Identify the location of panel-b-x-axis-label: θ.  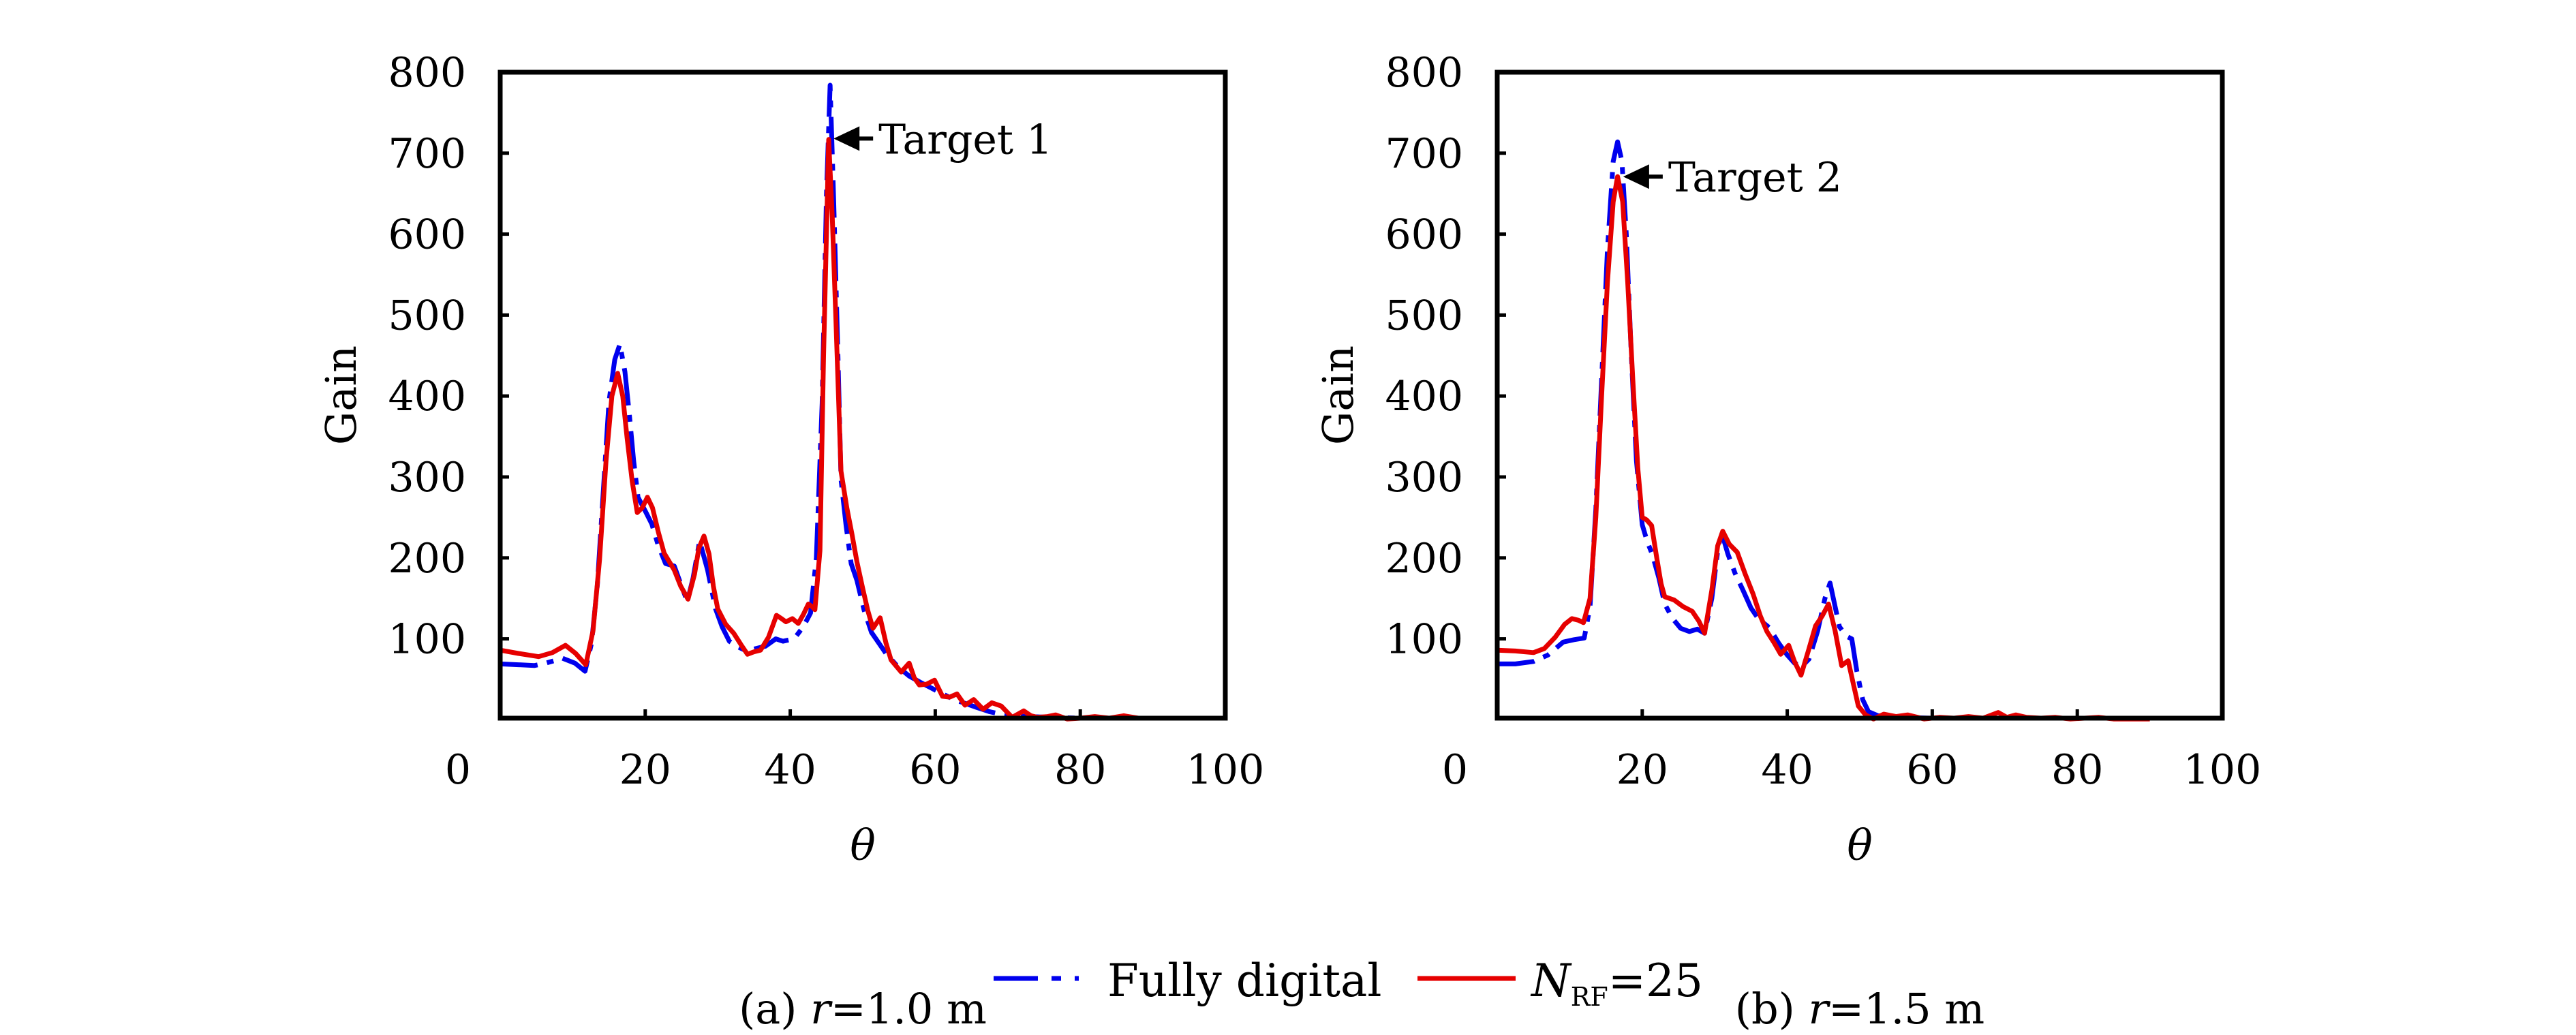
(1860, 845).